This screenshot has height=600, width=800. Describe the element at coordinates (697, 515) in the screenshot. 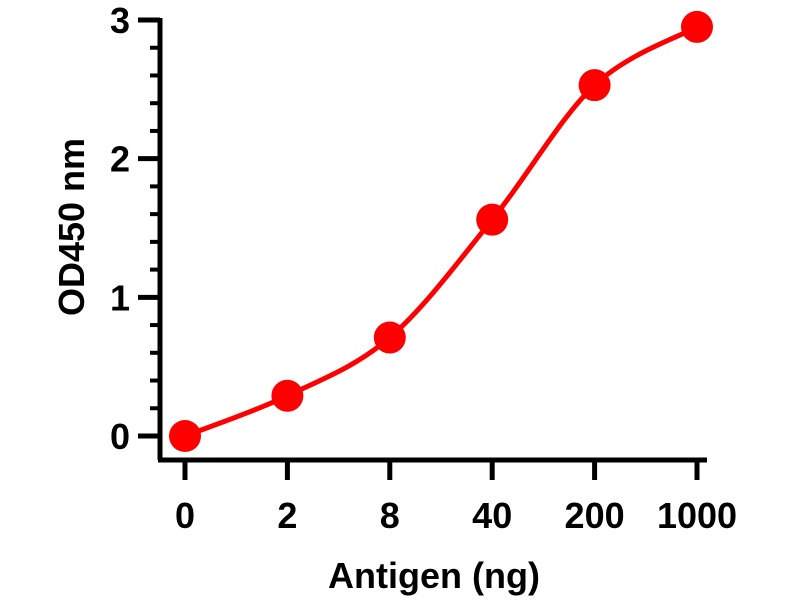

I see `x-tick-label: 1000` at that location.